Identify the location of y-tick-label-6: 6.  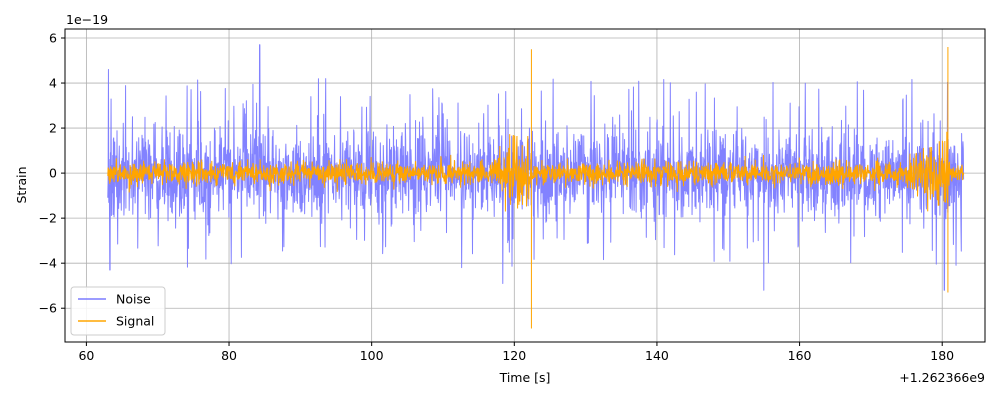
(53, 38).